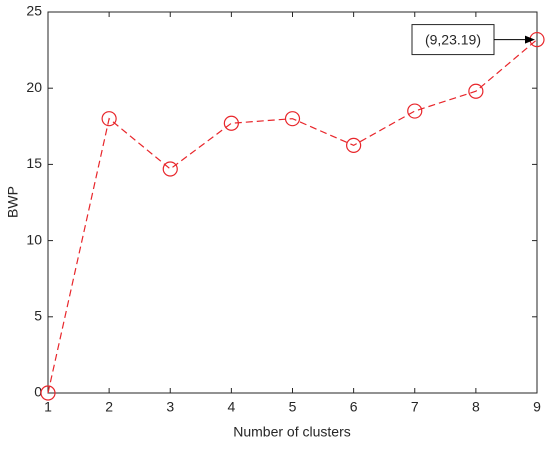 This screenshot has width=550, height=451. Describe the element at coordinates (231, 407) in the screenshot. I see `x-tick-label: 4` at that location.